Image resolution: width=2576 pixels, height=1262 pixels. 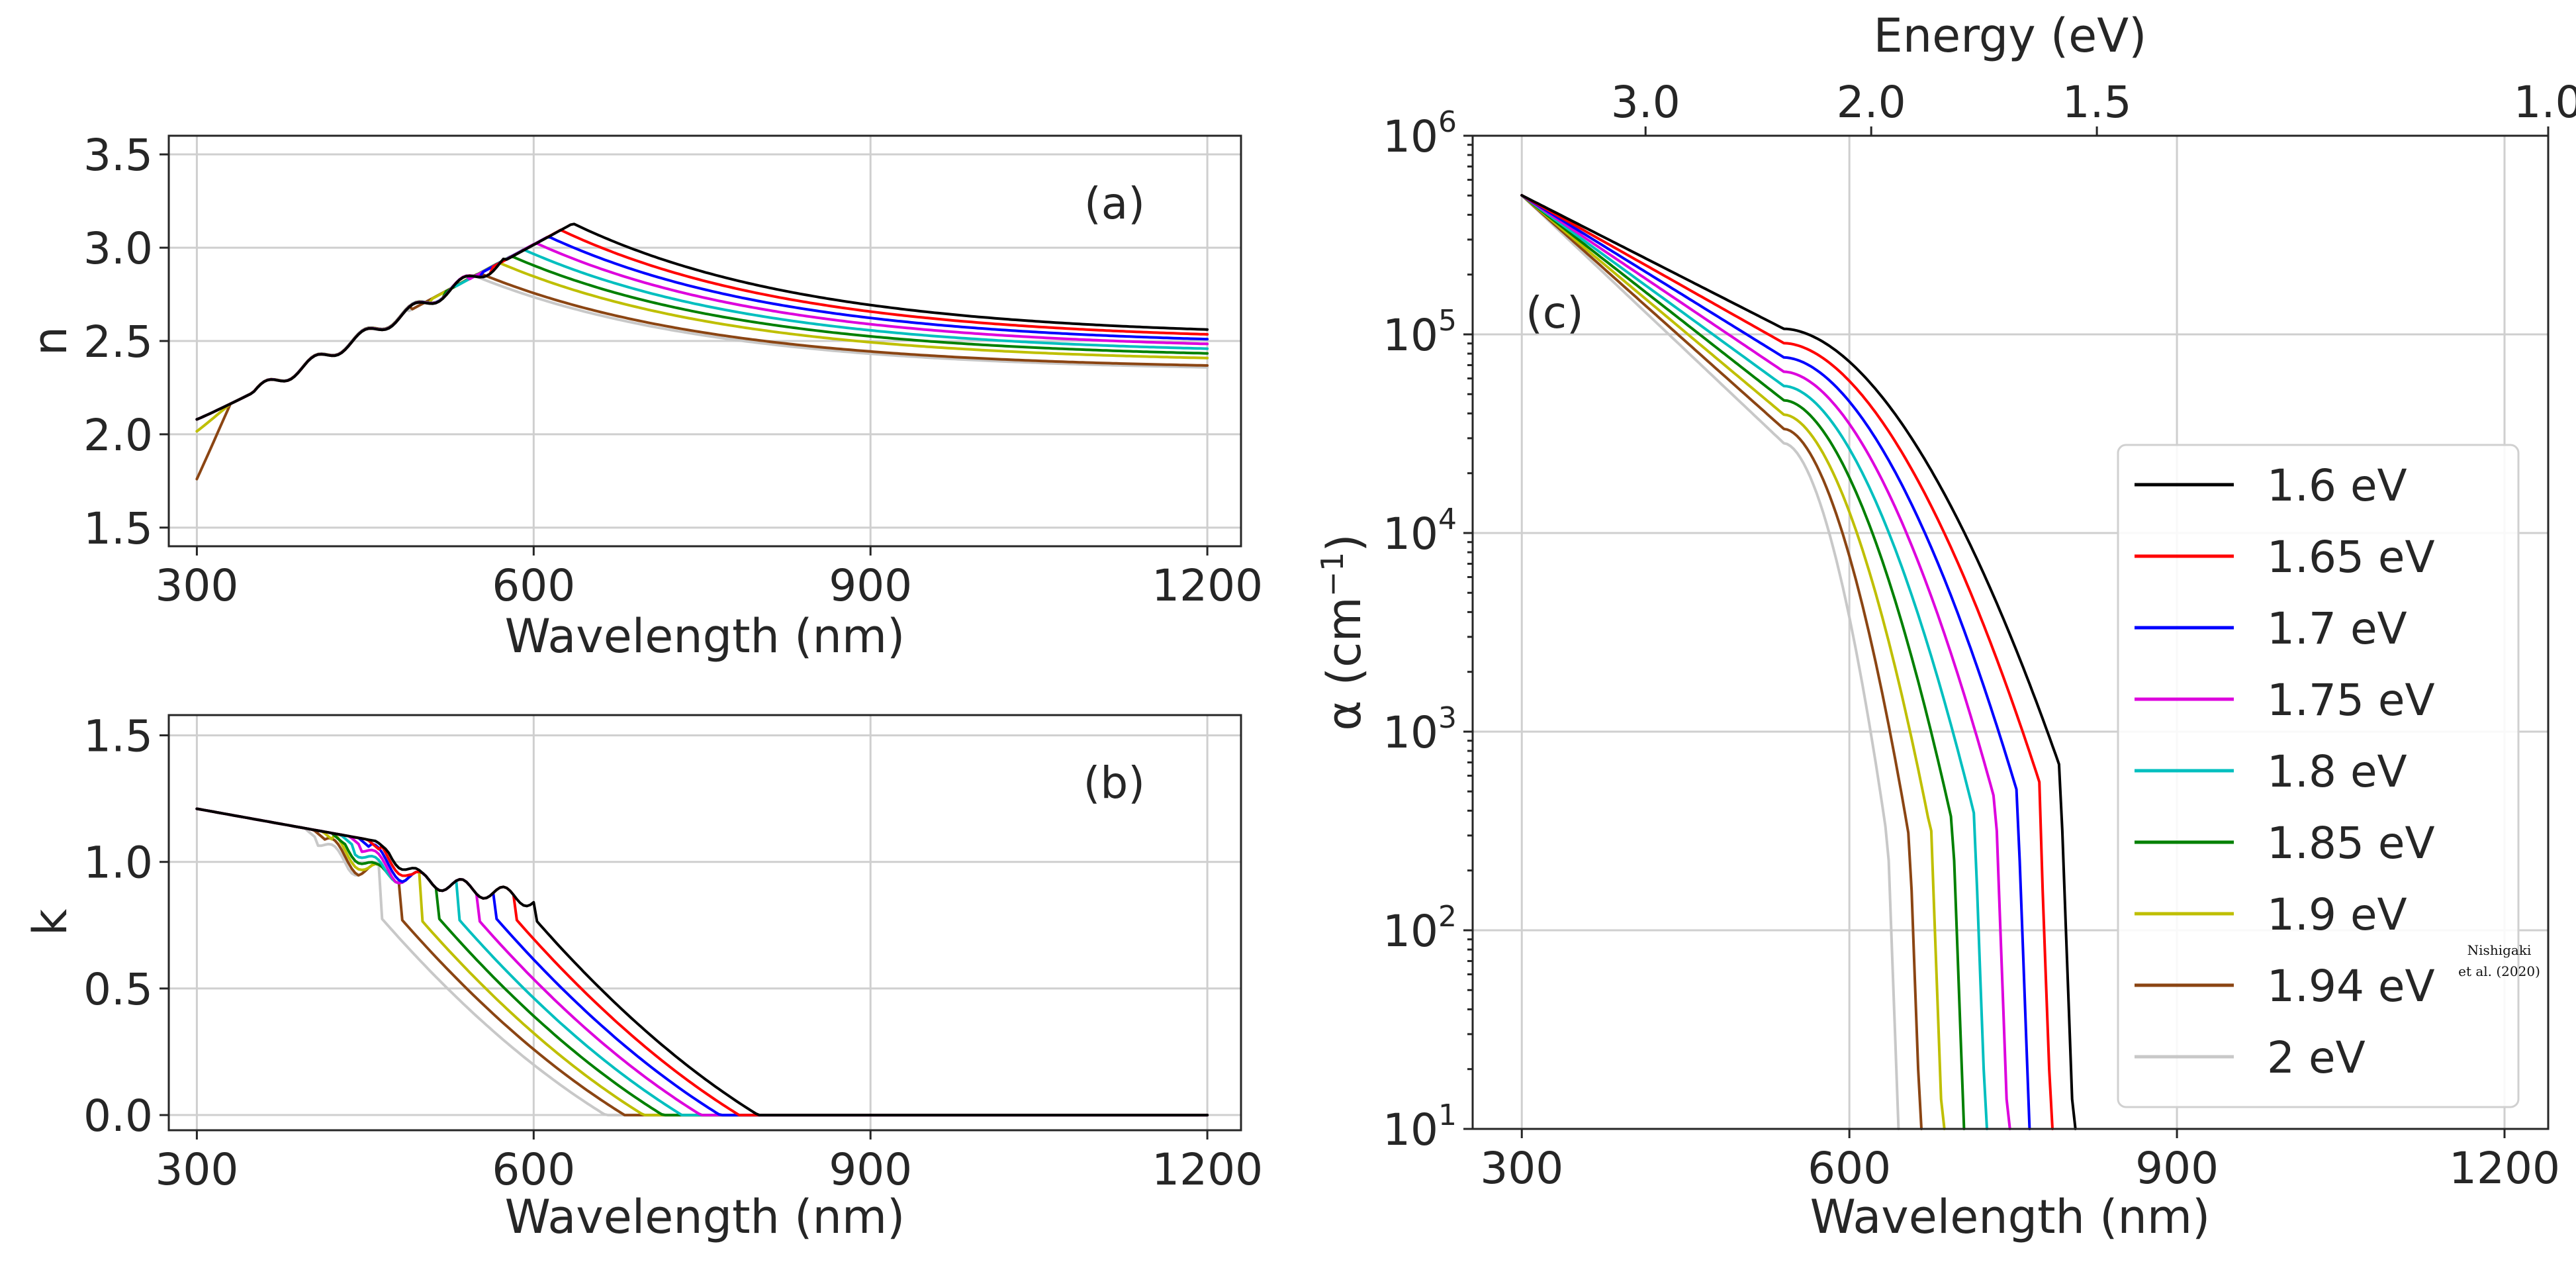 What do you see at coordinates (1555, 312) in the screenshot?
I see `panel-c-label: (c)` at bounding box center [1555, 312].